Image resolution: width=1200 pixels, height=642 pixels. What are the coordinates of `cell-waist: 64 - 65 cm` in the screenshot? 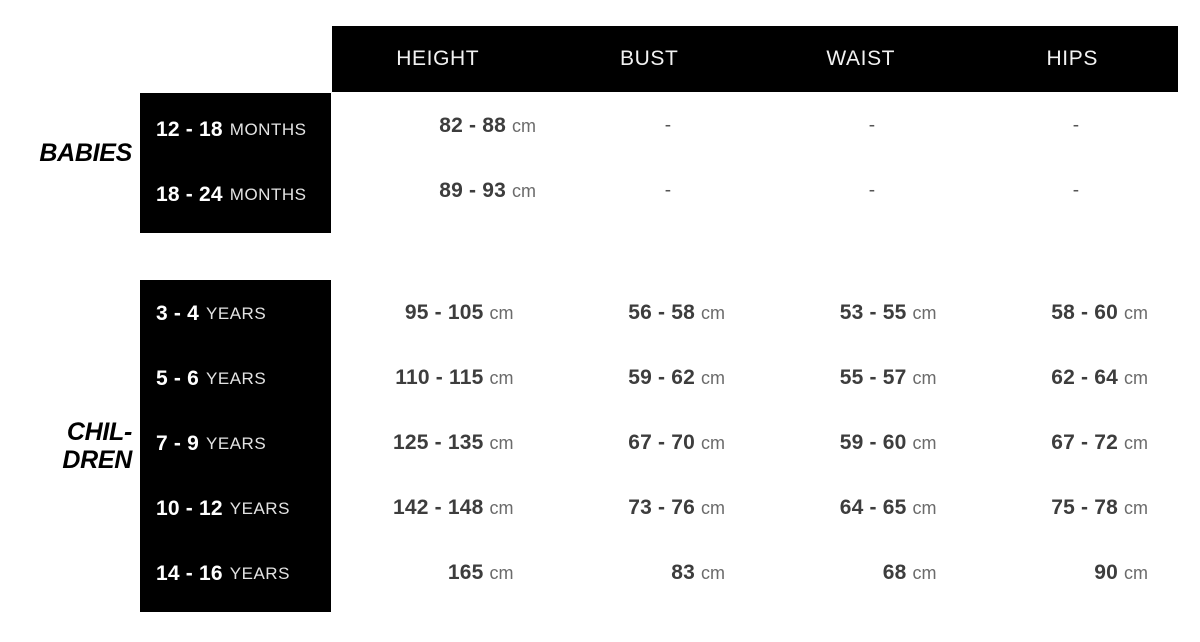 It's located at (861, 508).